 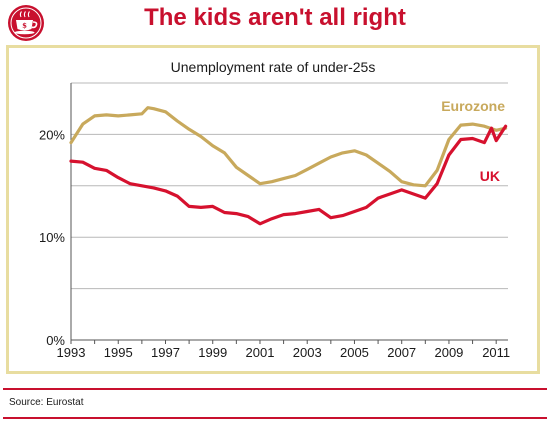 I want to click on divider-top, so click(x=275, y=389).